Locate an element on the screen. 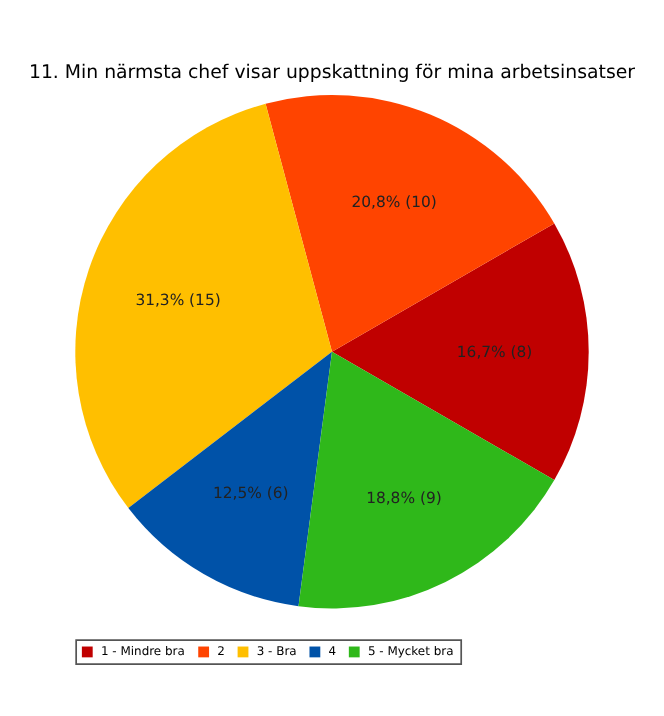 This screenshot has height=716, width=664. data-label: 12,5% (6) is located at coordinates (250, 492).